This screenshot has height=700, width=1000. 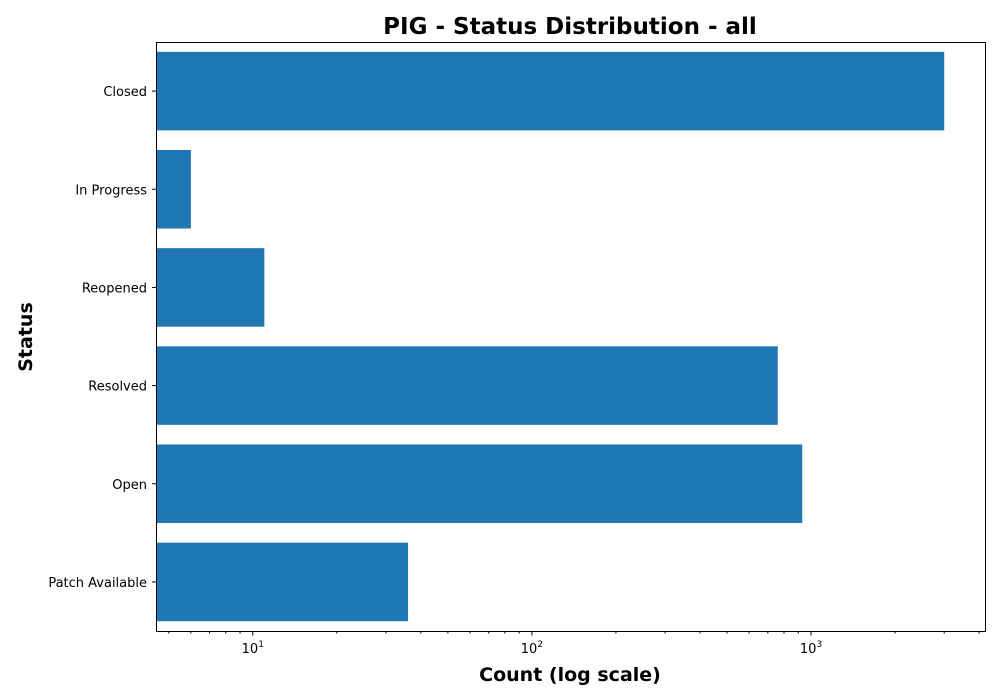 I want to click on bar-closed, so click(x=550, y=91).